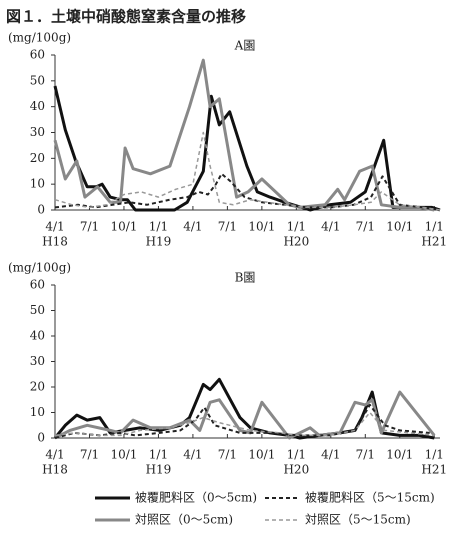  Describe the element at coordinates (358, 520) in the screenshot. I see `legend-label: 対照区（5～15cm)` at that location.